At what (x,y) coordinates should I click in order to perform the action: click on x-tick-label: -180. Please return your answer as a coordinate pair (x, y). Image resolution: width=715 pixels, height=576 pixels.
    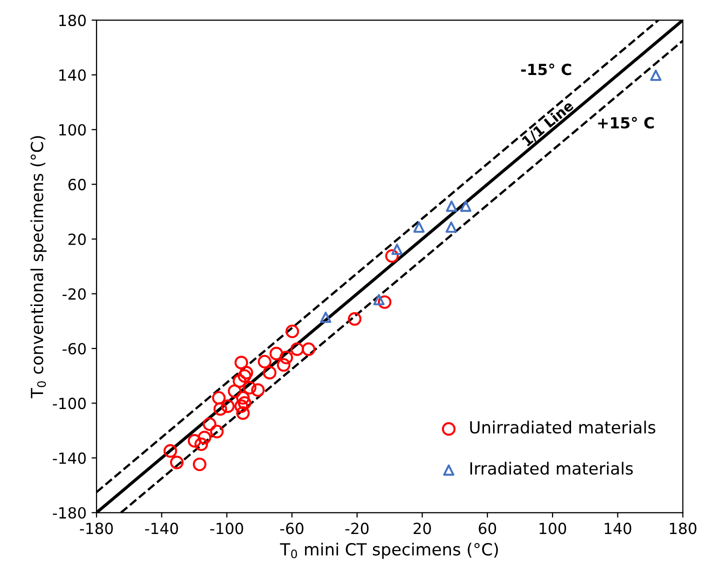
    Looking at the image, I should click on (96, 528).